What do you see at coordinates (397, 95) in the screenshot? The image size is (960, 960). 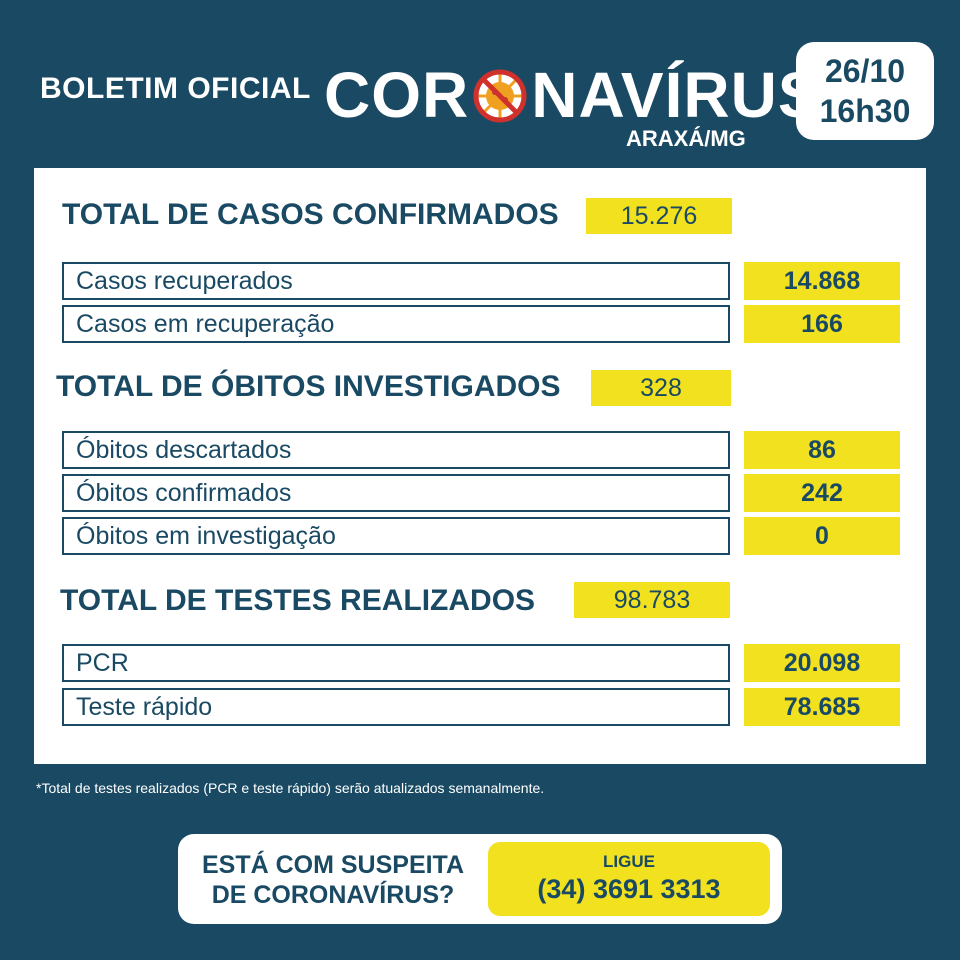 I see `title-part-1: COR` at bounding box center [397, 95].